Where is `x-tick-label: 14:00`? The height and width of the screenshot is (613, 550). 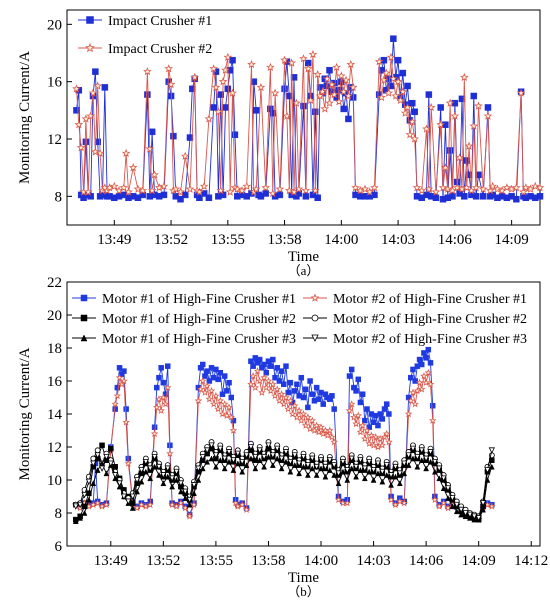 x-tick-label: 14:00 is located at coordinates (321, 561).